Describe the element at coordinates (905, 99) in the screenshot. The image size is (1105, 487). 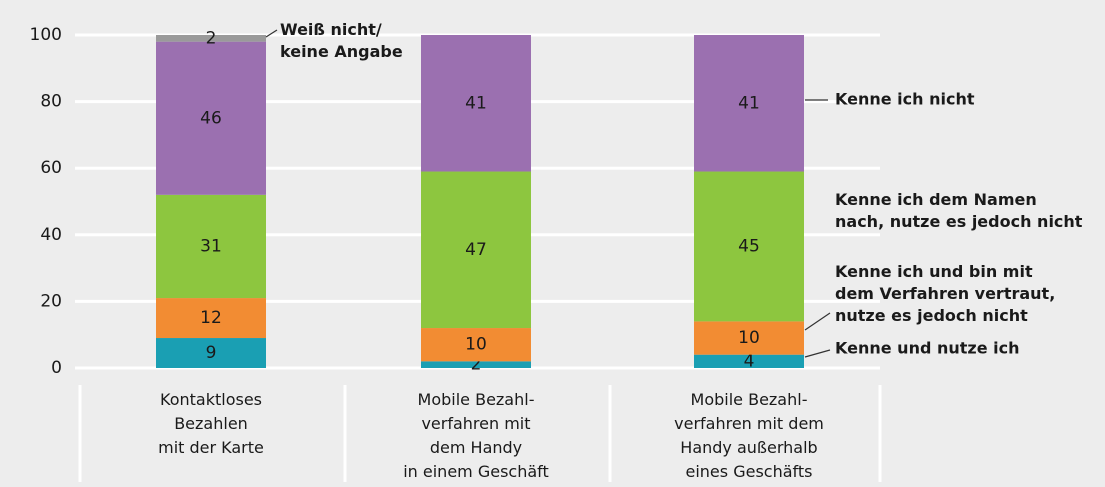
I see `legend-label: Kenne ich nicht` at that location.